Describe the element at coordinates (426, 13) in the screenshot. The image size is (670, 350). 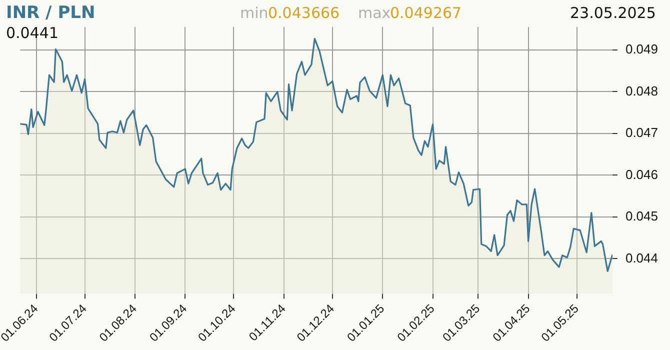
I see `text: 0.049267` at that location.